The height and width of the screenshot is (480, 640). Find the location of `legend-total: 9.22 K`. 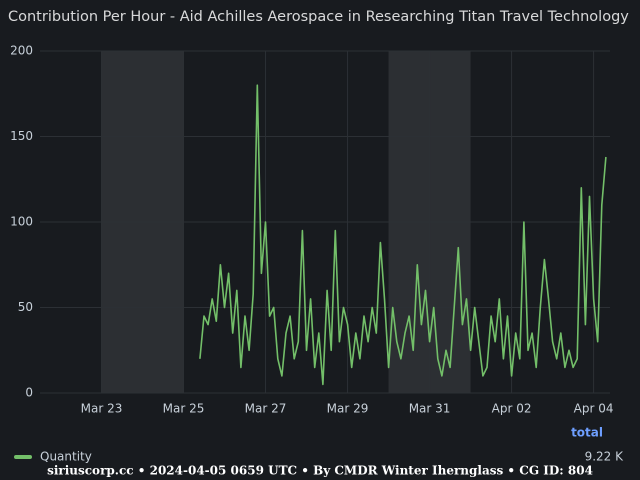

legend-total: 9.22 K is located at coordinates (605, 457).